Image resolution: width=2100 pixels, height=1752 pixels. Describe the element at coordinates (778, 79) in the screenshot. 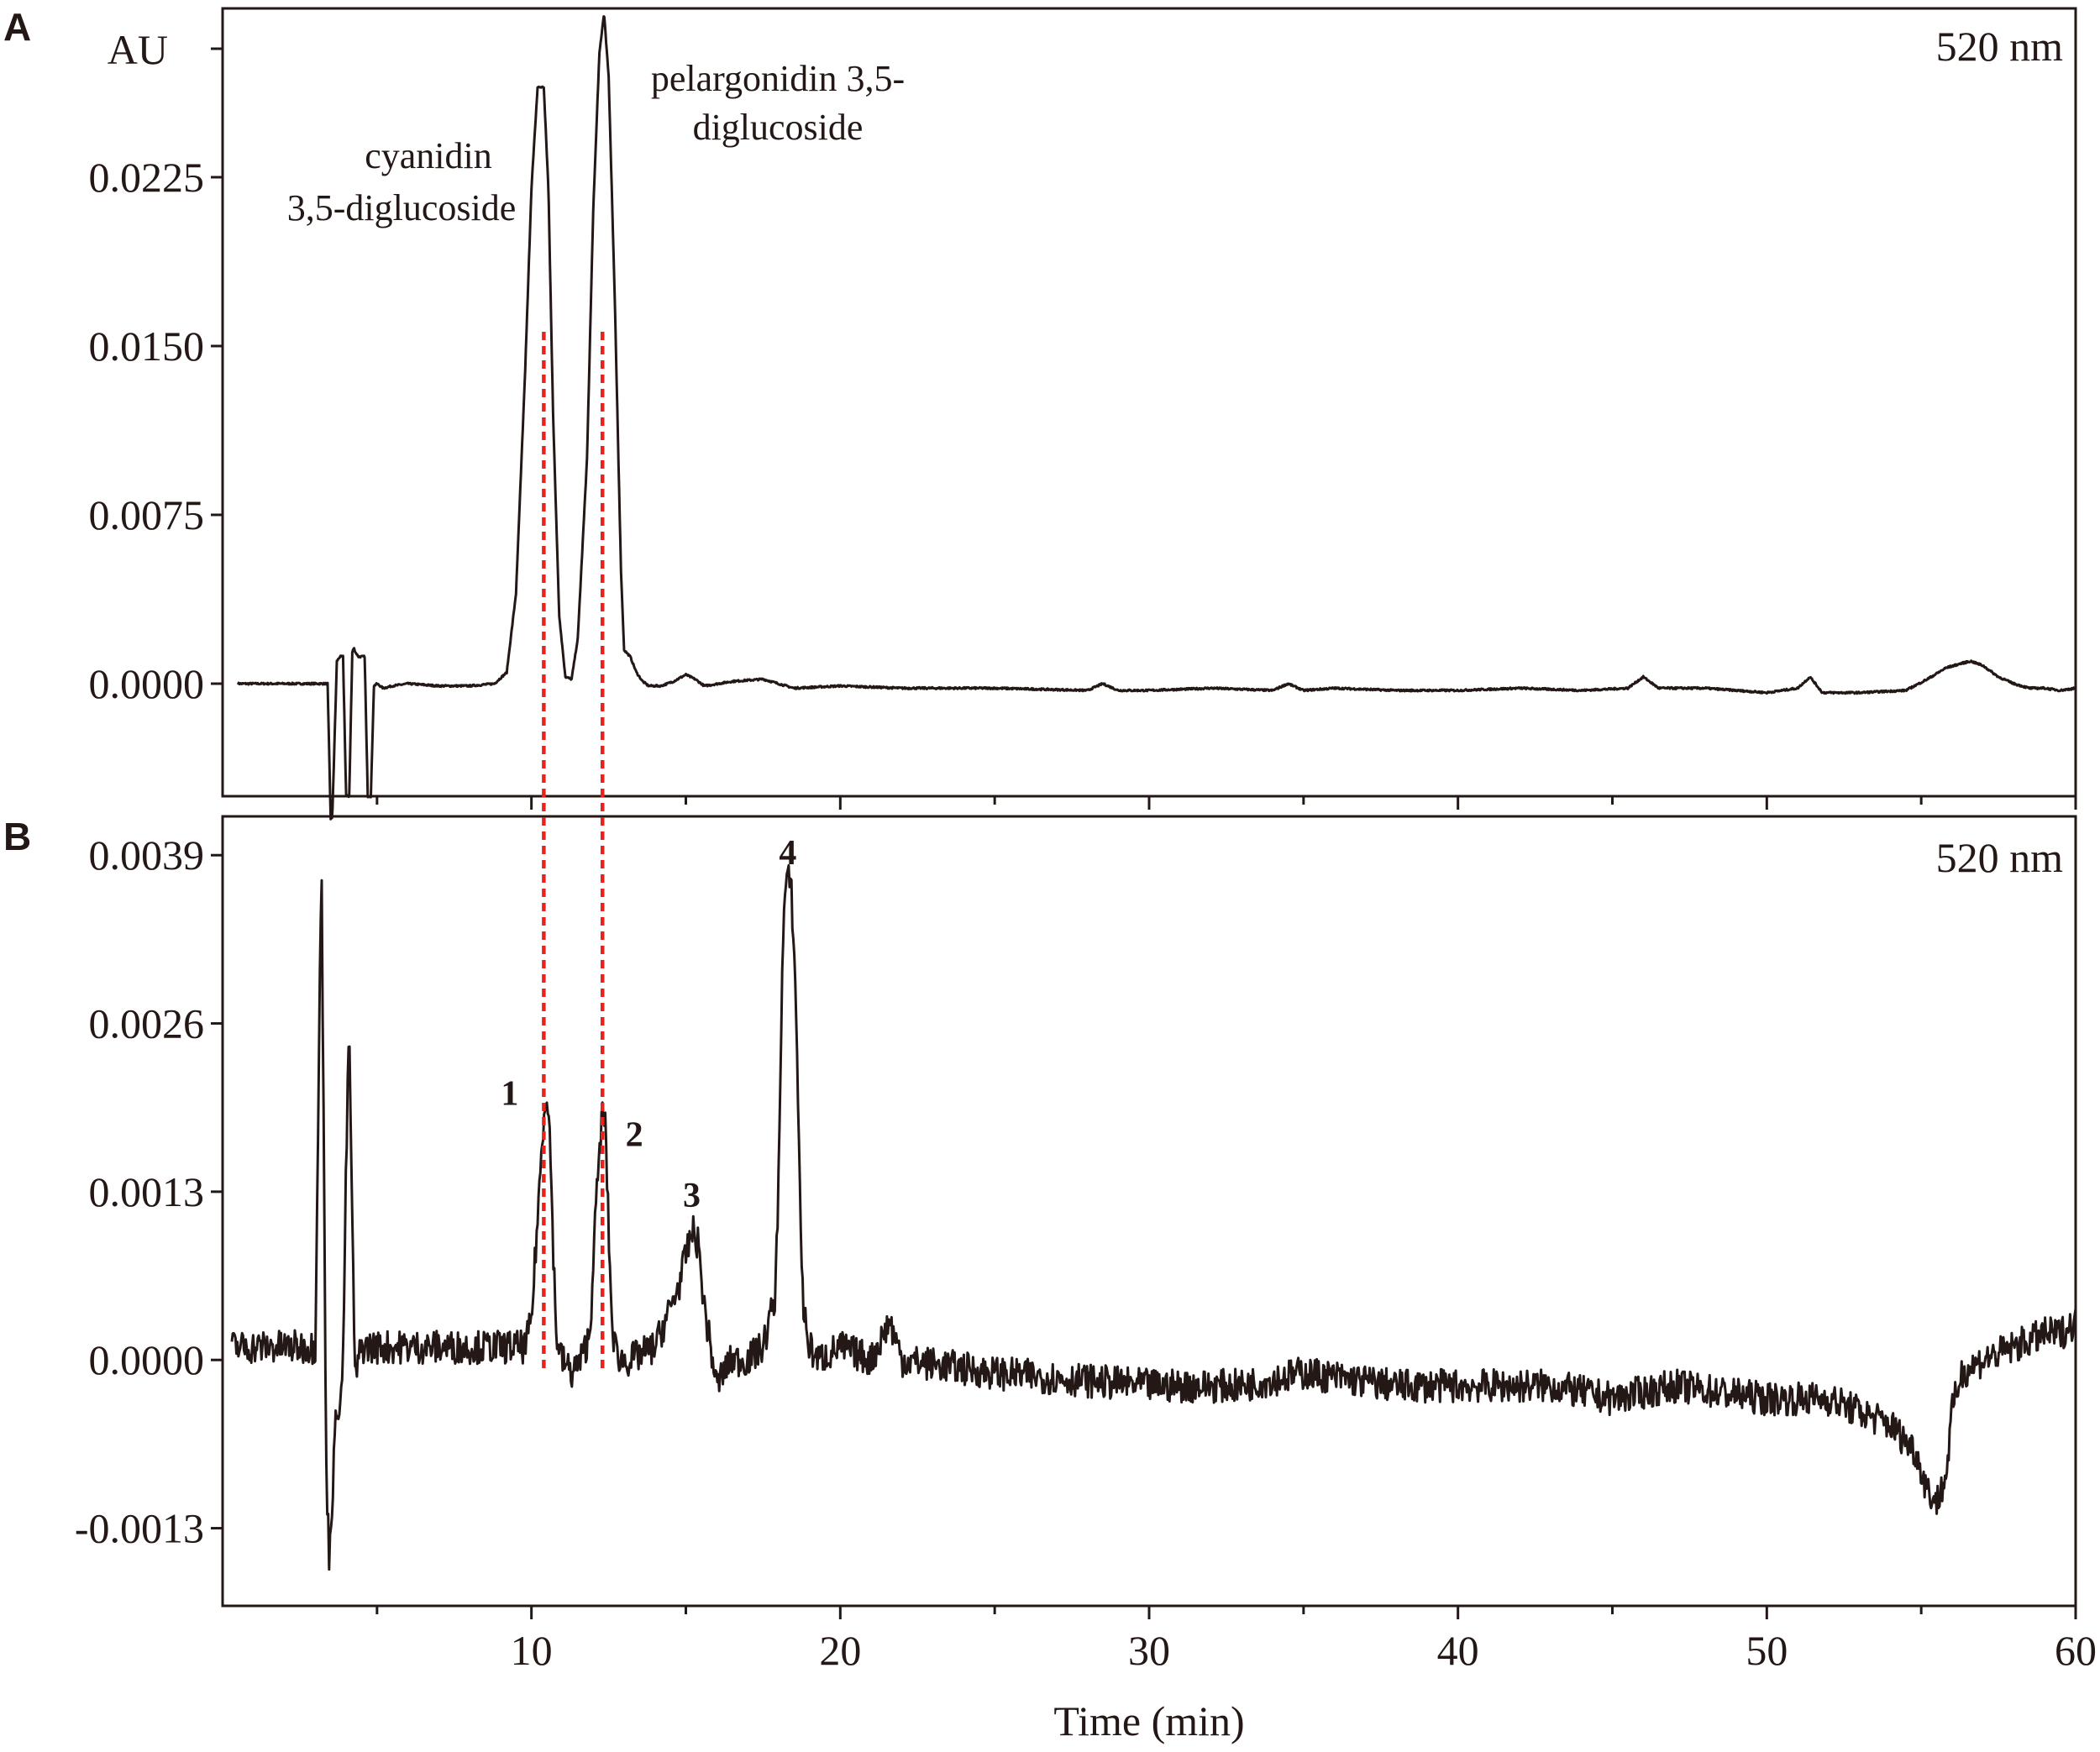

I see `annotation-pelargonidin-line-1: pelargonidin 3,5-` at that location.